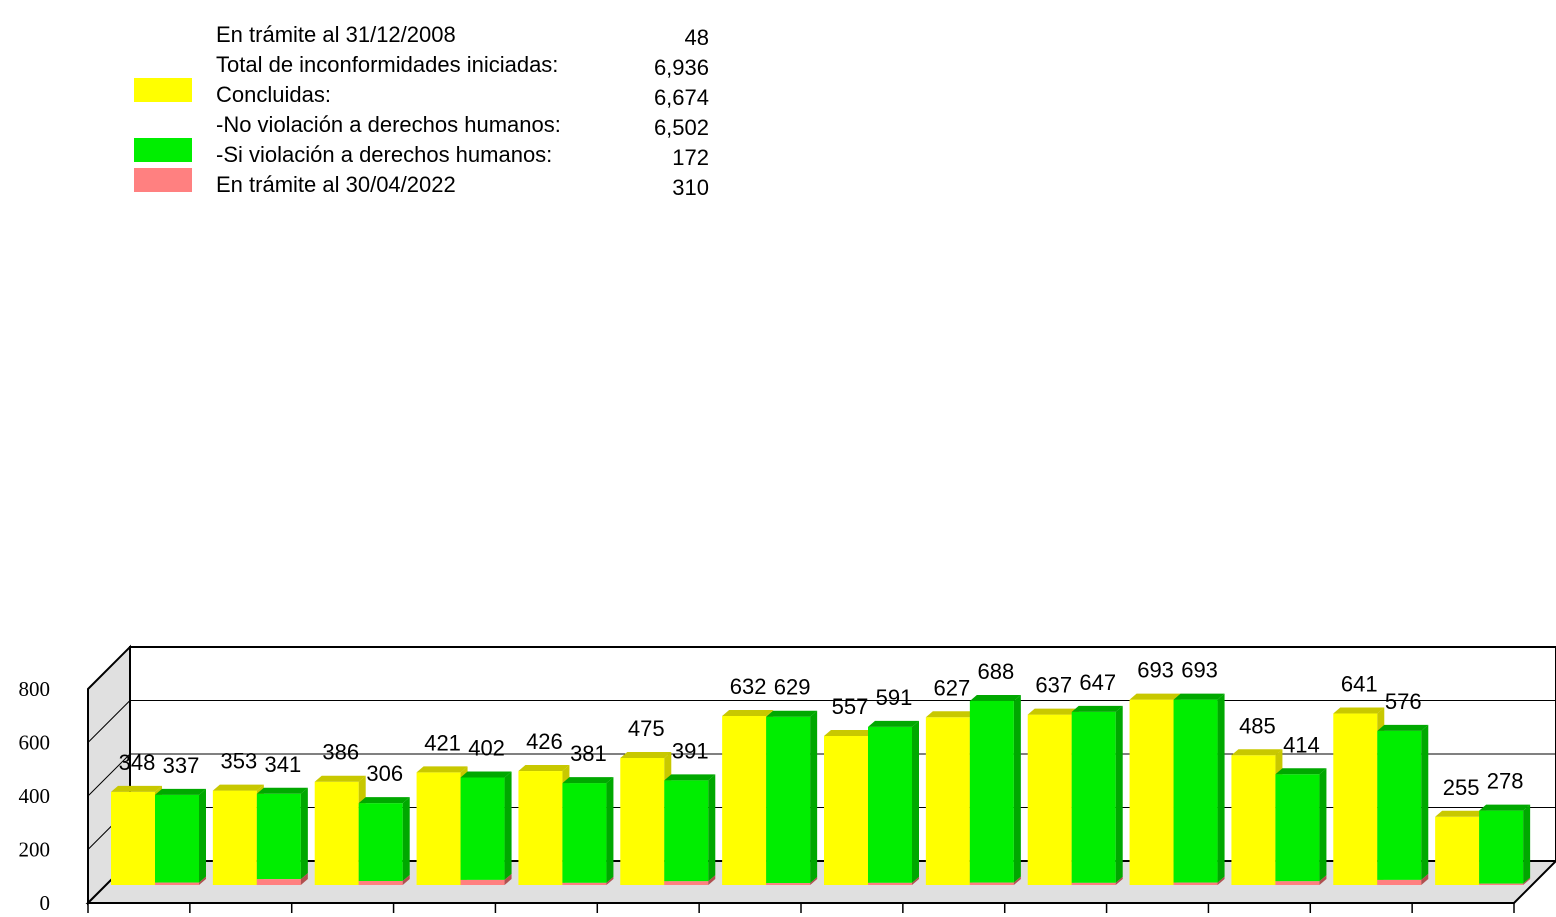 This screenshot has height=917, width=1556. What do you see at coordinates (1155, 670) in the screenshot?
I see `data-label-iniciadas: 693` at bounding box center [1155, 670].